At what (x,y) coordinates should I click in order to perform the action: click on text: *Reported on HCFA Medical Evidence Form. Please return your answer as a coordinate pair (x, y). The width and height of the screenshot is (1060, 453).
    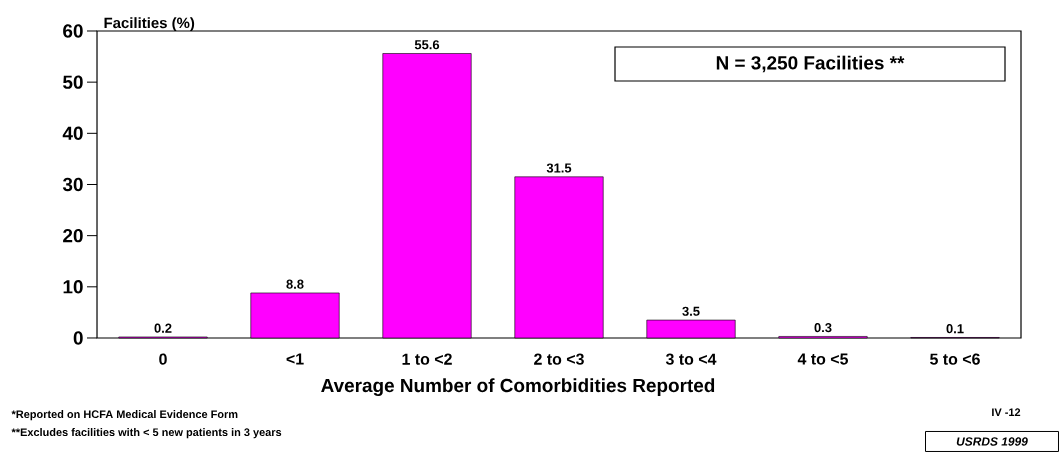
    Looking at the image, I should click on (124, 415).